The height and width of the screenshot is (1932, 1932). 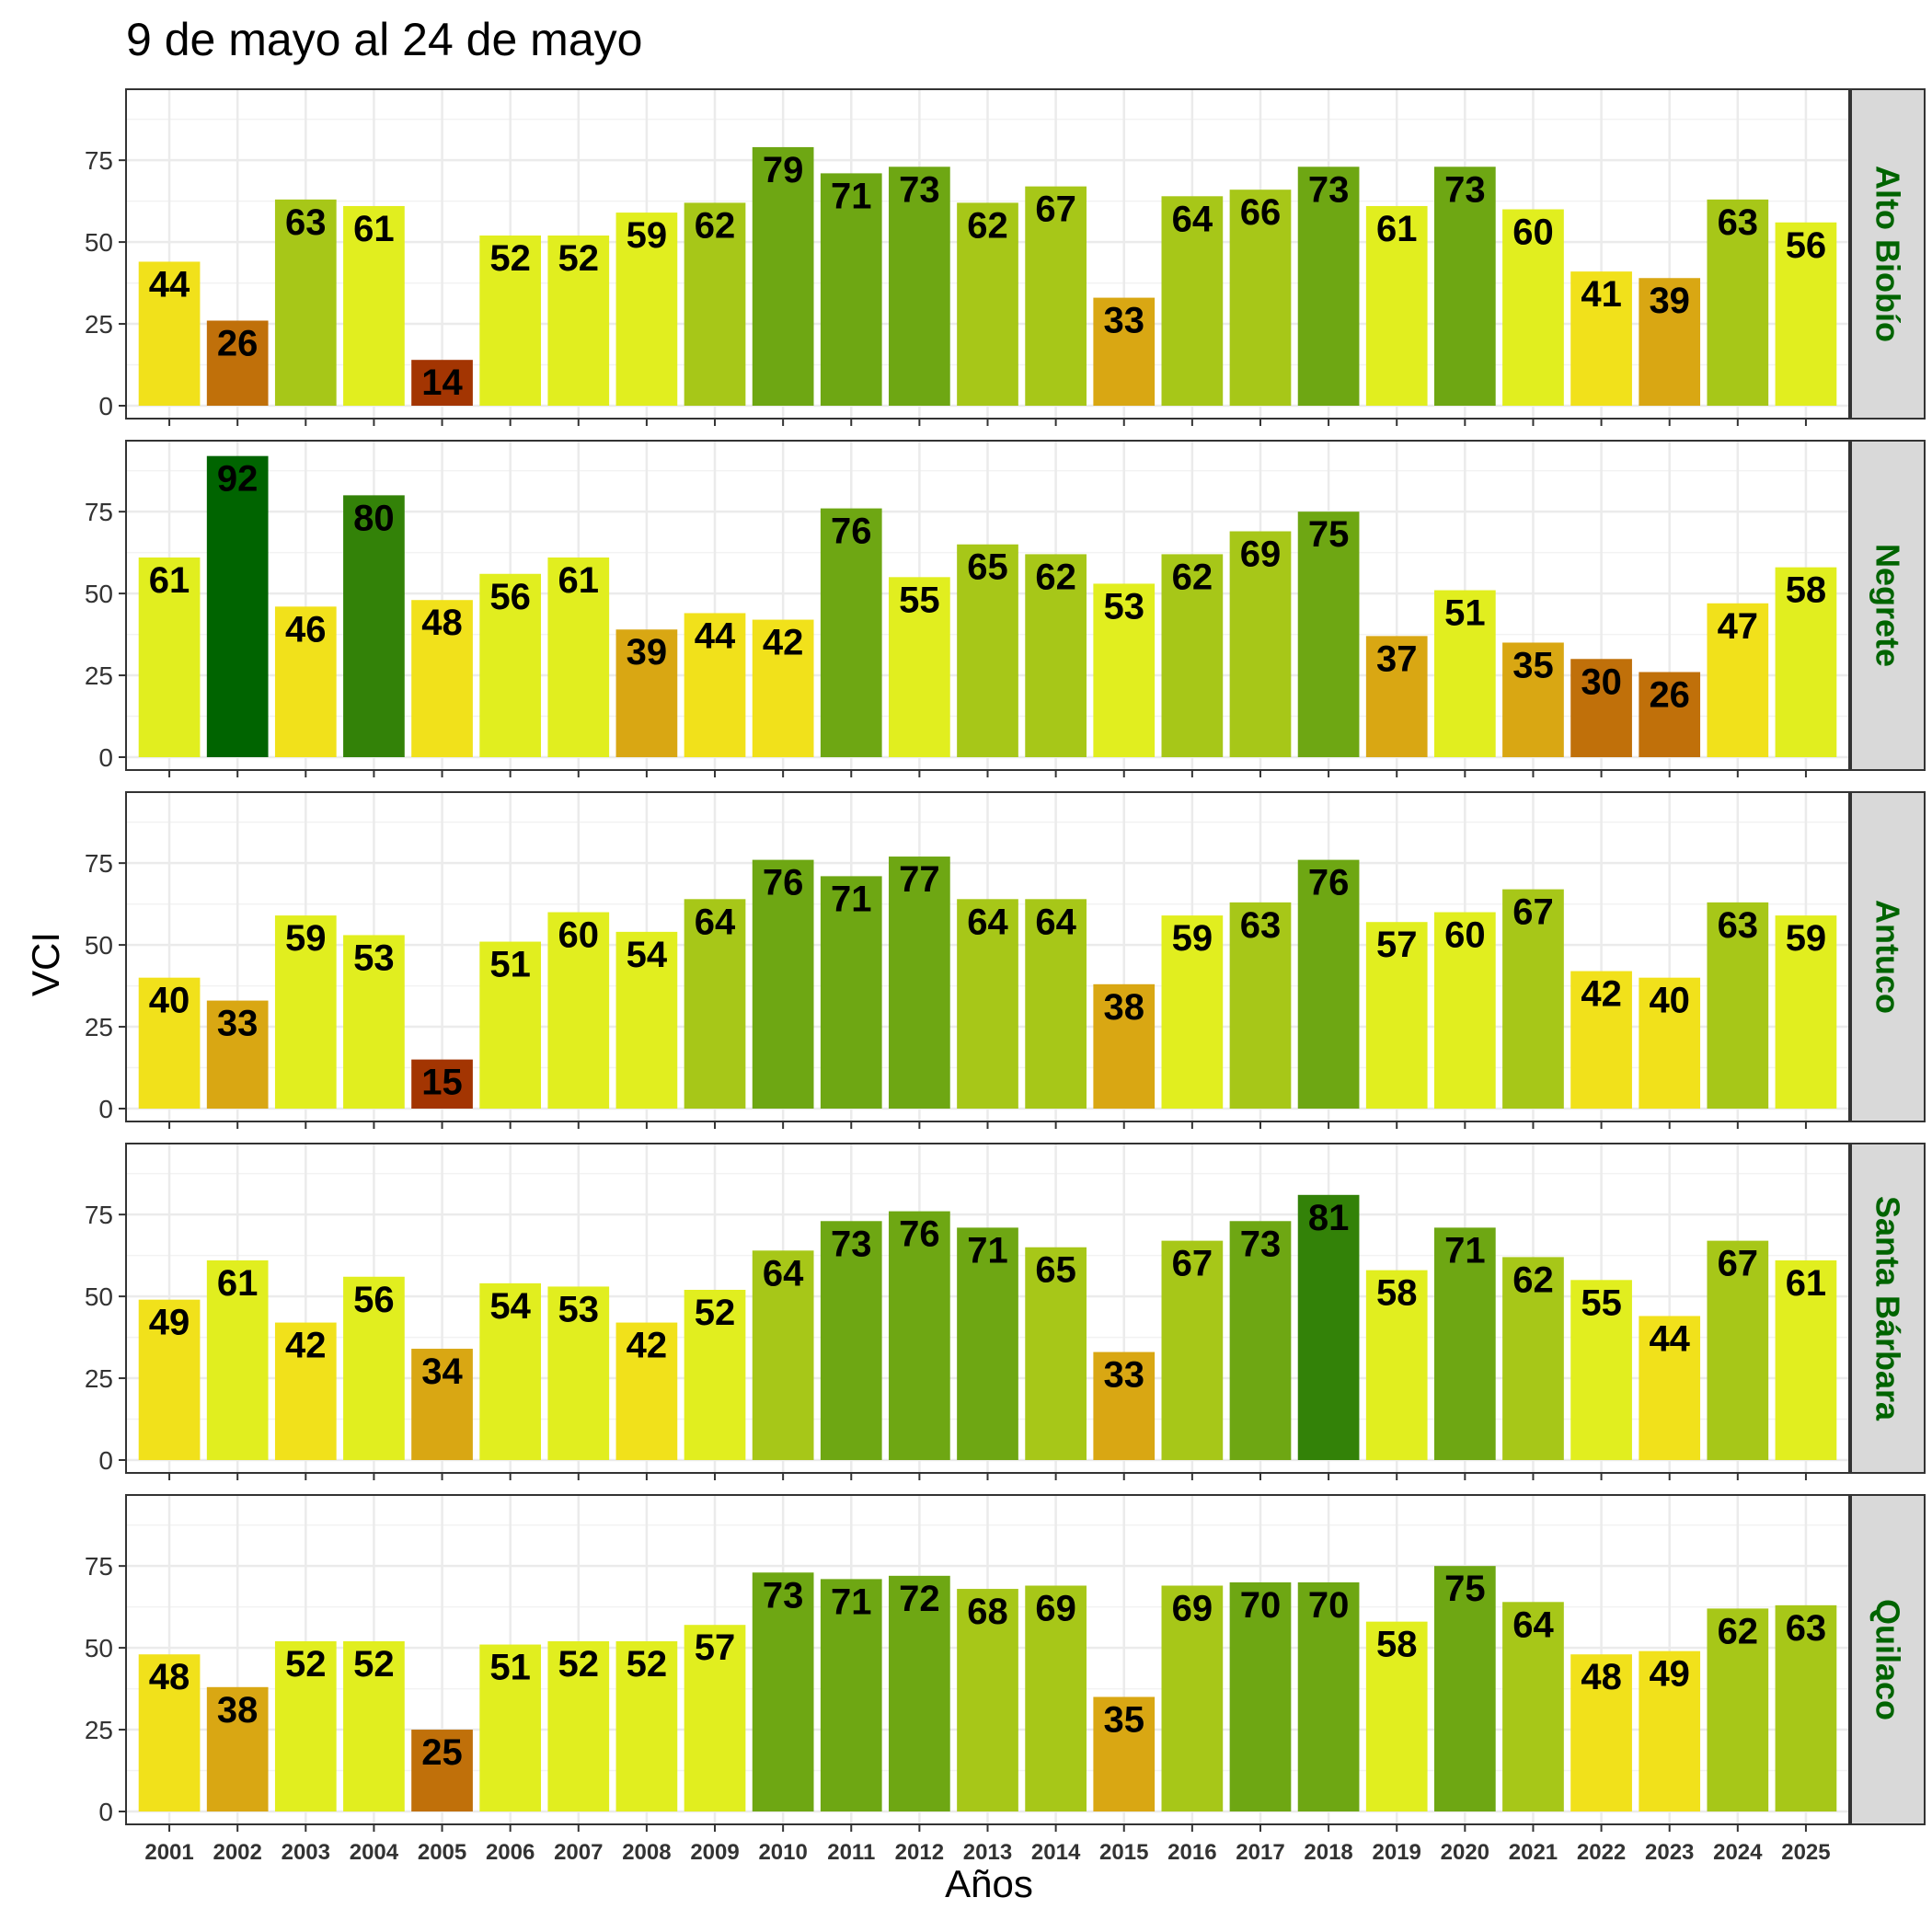 I want to click on x-tick-label: 2001, so click(x=168, y=1852).